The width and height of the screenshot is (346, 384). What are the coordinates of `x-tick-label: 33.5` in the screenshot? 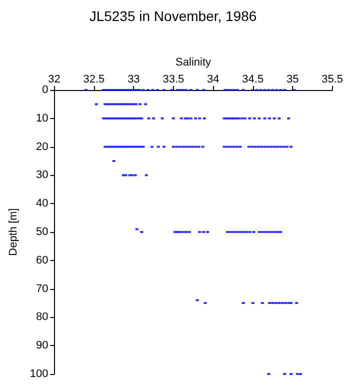 It's located at (173, 80).